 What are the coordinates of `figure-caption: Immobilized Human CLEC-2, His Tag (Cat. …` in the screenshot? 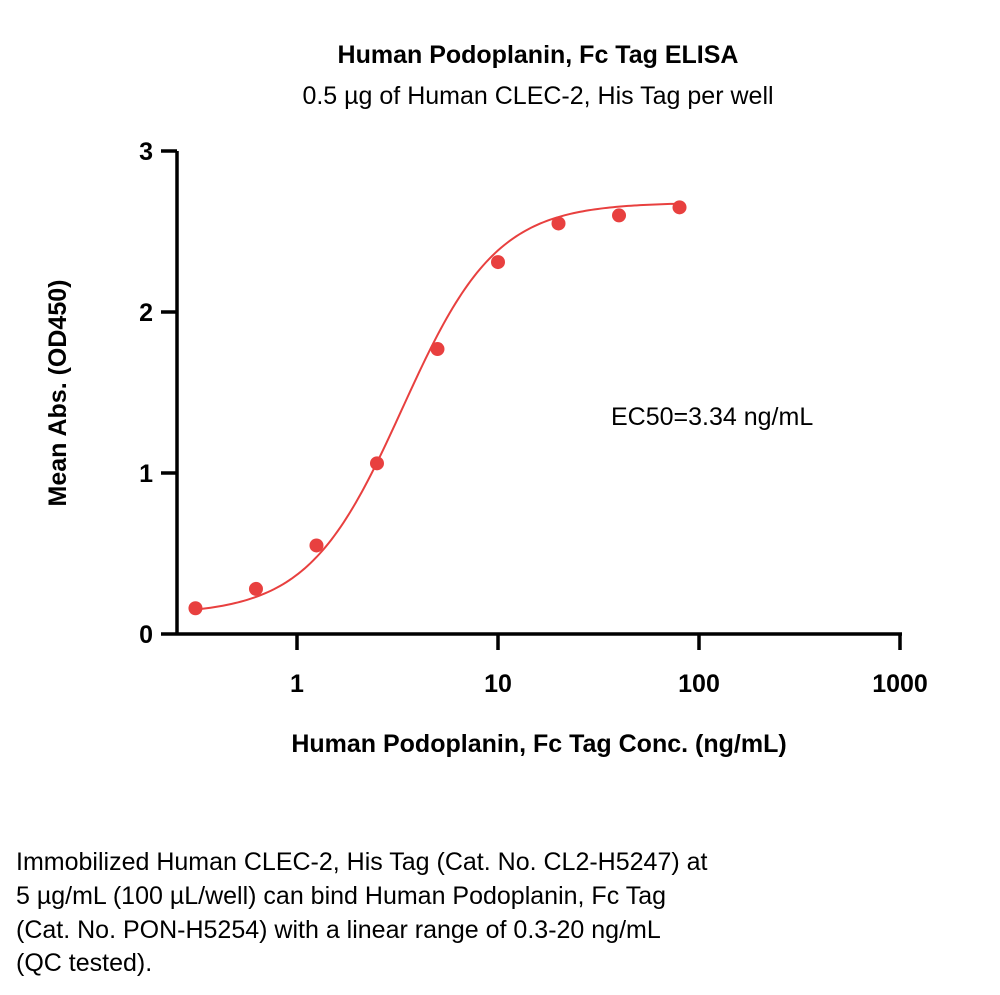 It's located at (446, 913).